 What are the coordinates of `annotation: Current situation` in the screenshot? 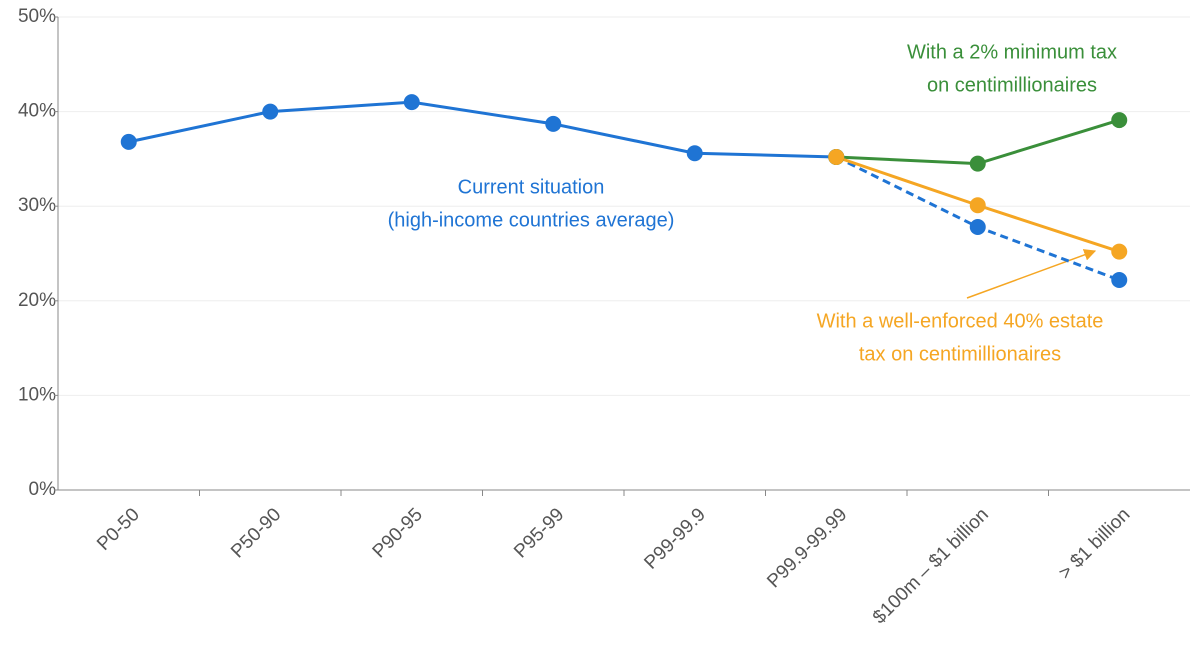 It's located at (531, 187).